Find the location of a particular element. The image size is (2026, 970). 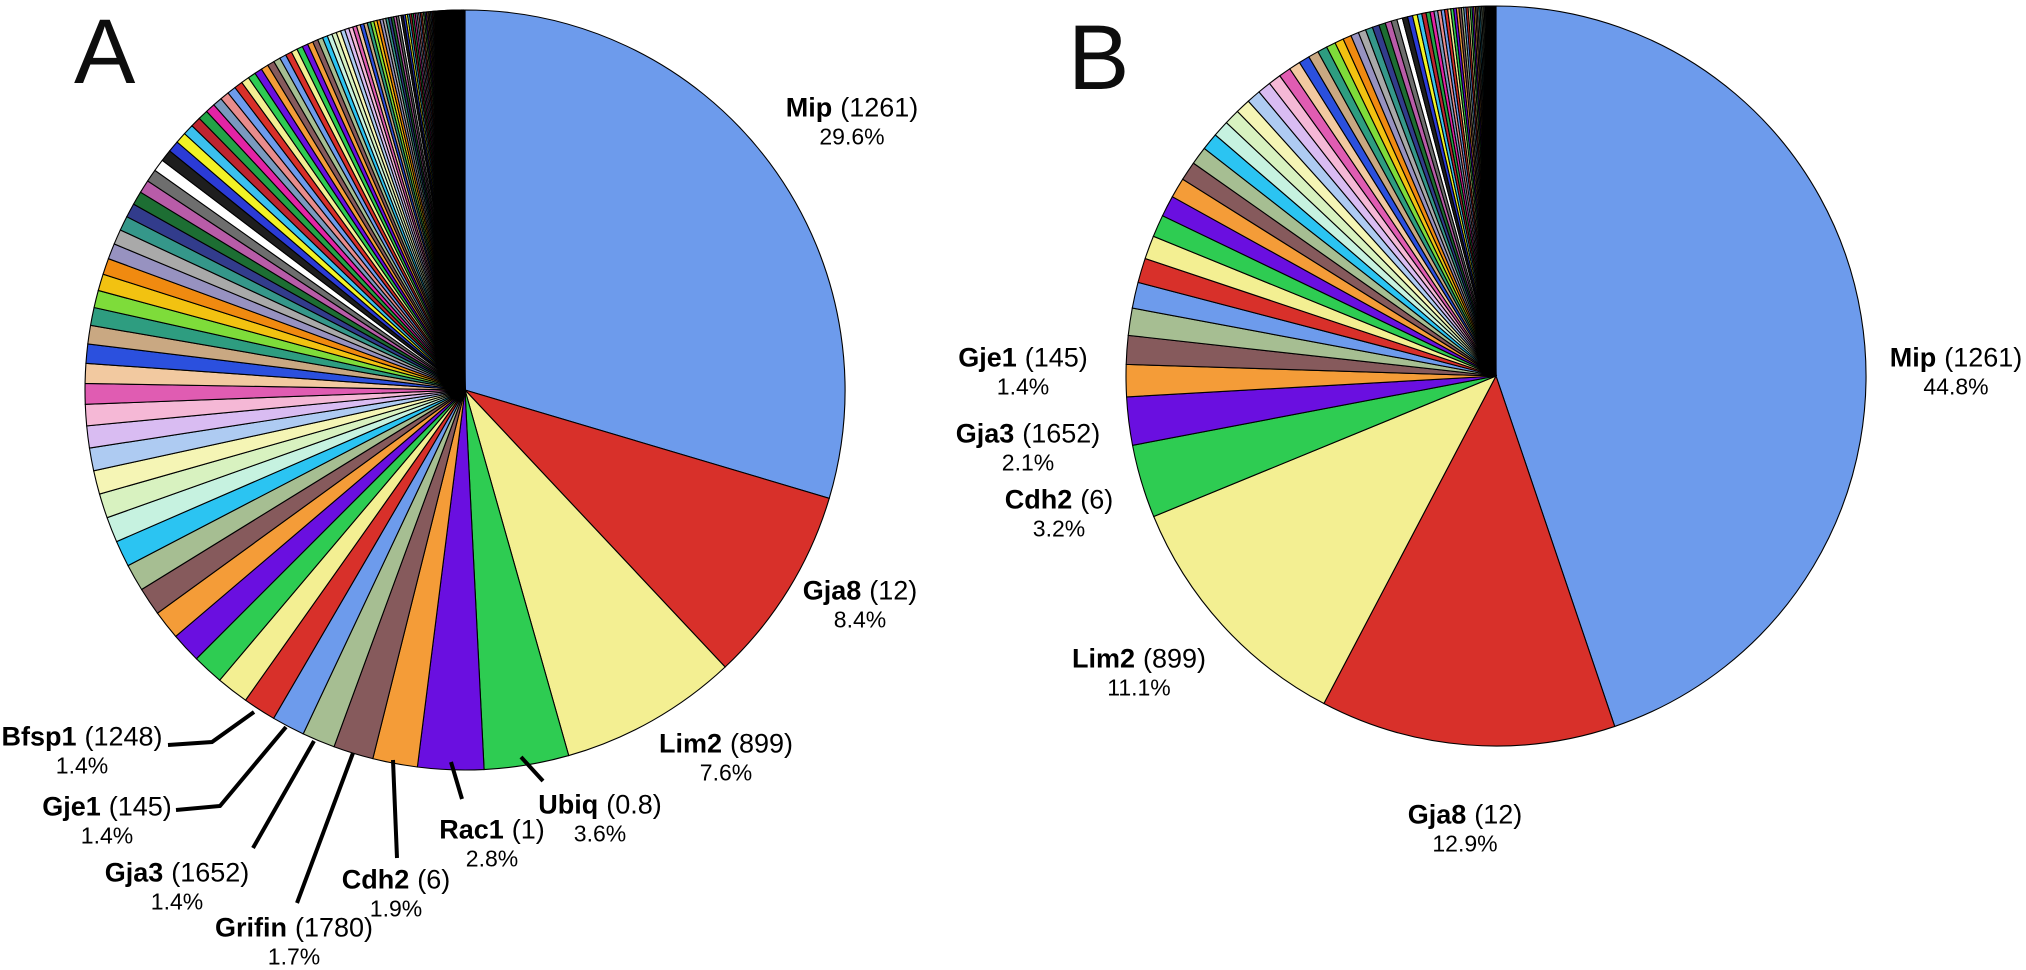

label-b-gja3: Gja3(1652)2.1% is located at coordinates (1028, 447).